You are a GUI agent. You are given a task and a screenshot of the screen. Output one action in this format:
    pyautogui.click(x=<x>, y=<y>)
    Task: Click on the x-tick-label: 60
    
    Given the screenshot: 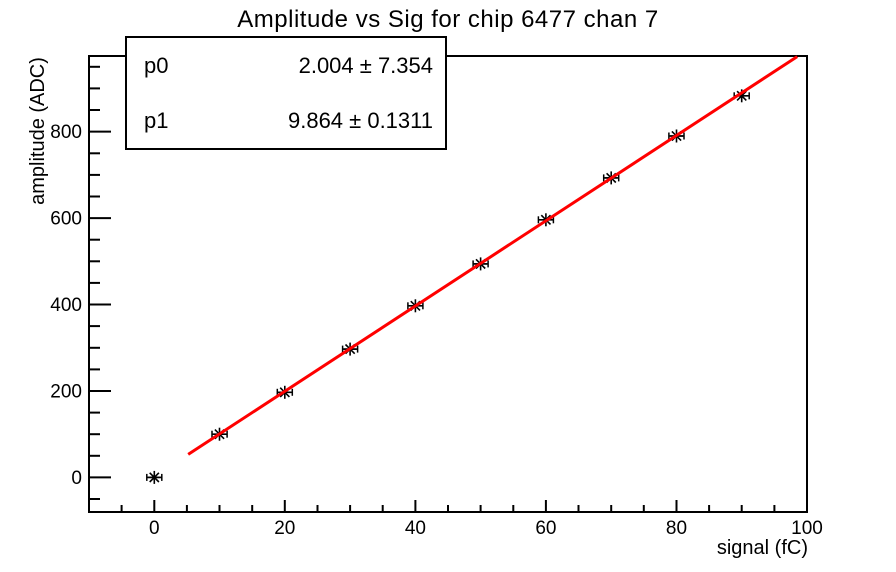 What is the action you would take?
    pyautogui.click(x=545, y=528)
    